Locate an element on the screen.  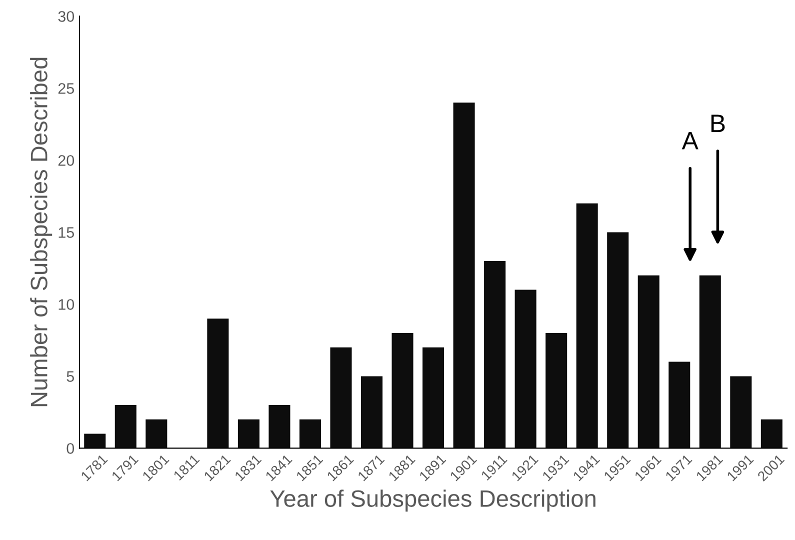
y-tick-label: 30 is located at coordinates (66, 16).